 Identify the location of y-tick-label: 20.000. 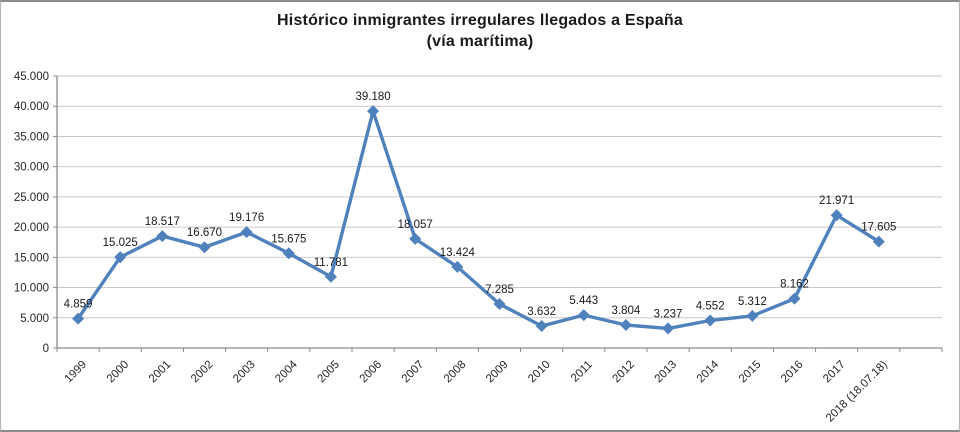
(31, 228).